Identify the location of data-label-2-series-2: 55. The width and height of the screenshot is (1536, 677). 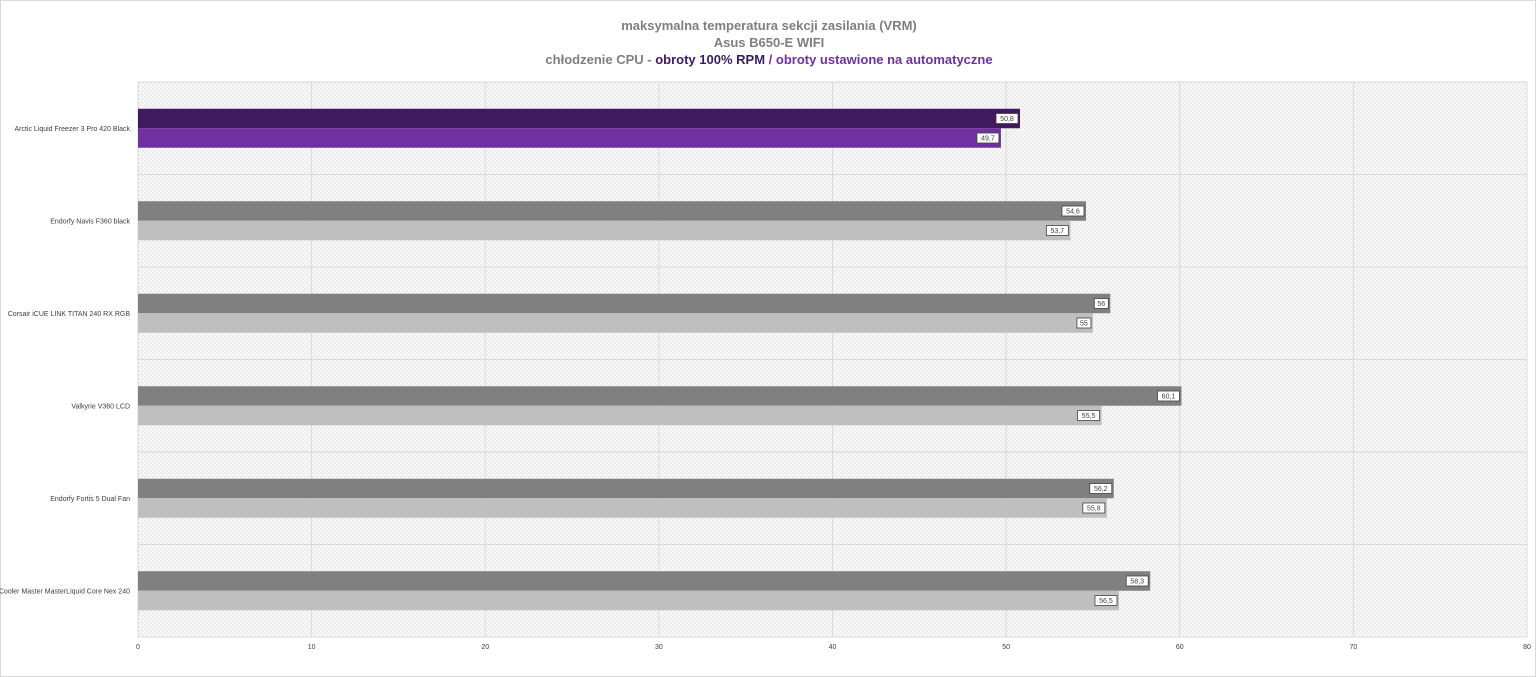
(1084, 324).